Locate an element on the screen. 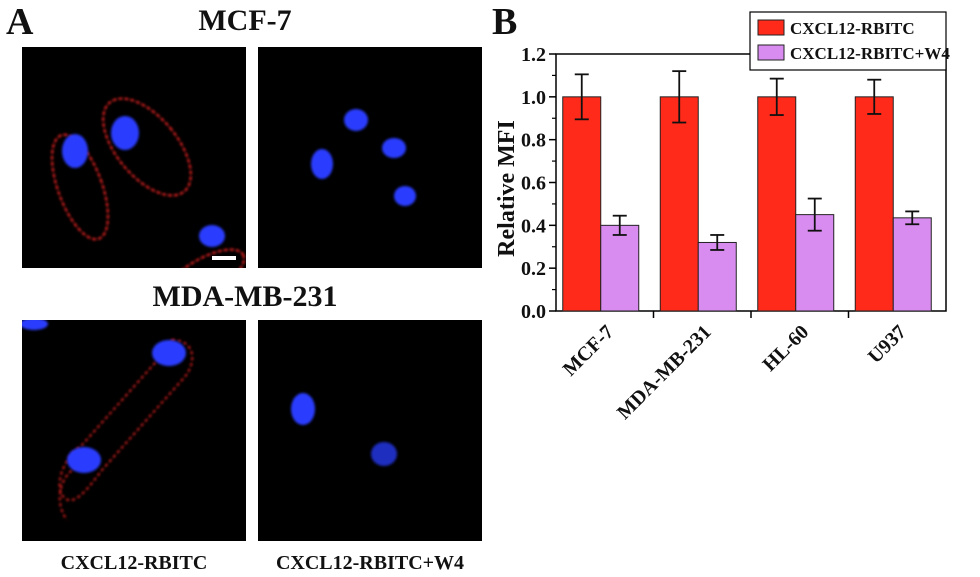 The height and width of the screenshot is (577, 980). y-tick-label: 1.0 is located at coordinates (533, 98).